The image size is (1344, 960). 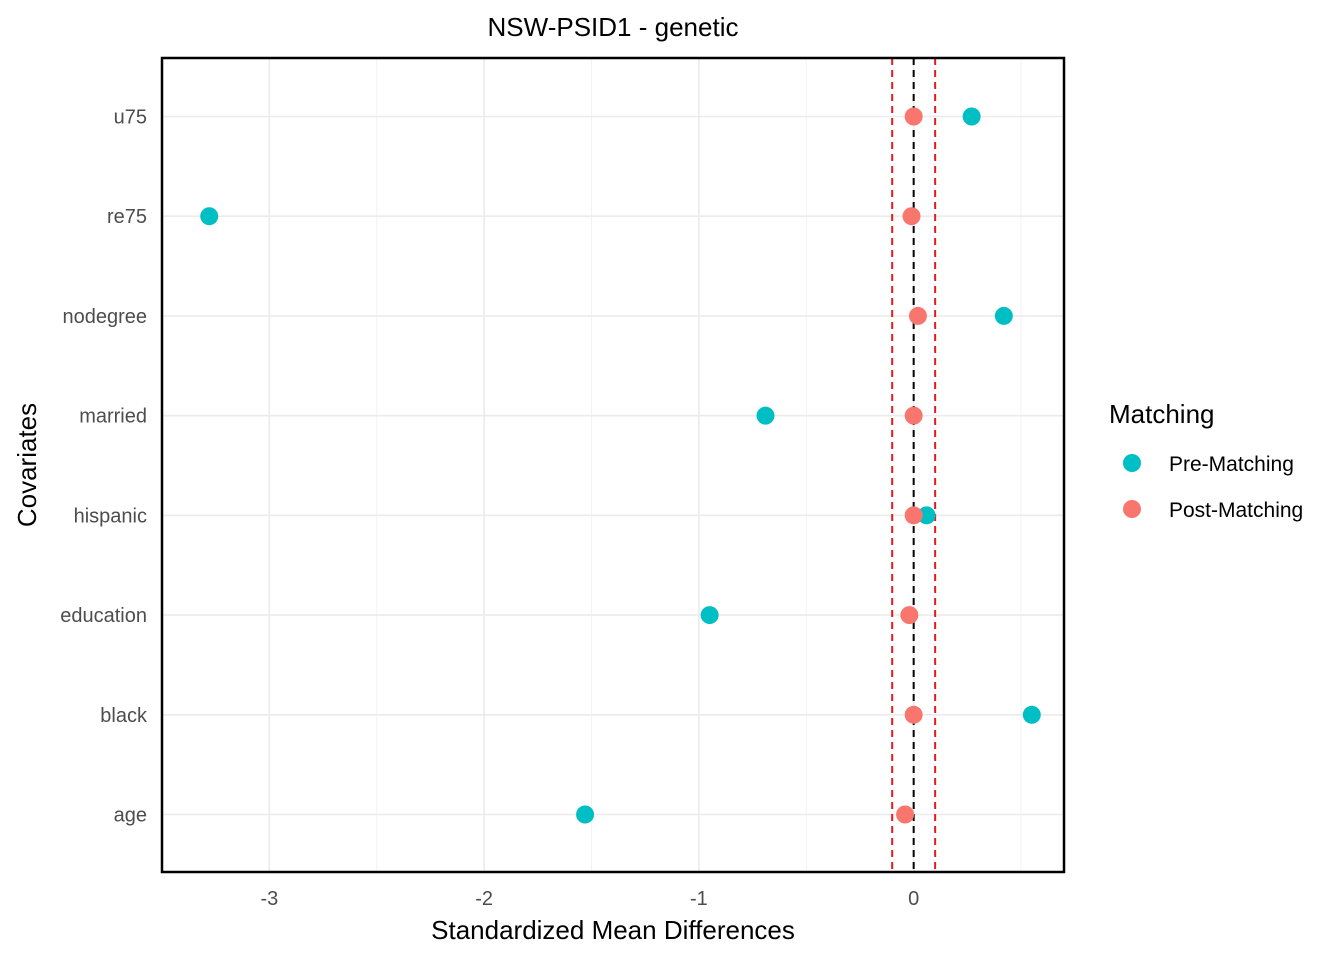 What do you see at coordinates (110, 516) in the screenshot?
I see `y-tick-label: hispanic` at bounding box center [110, 516].